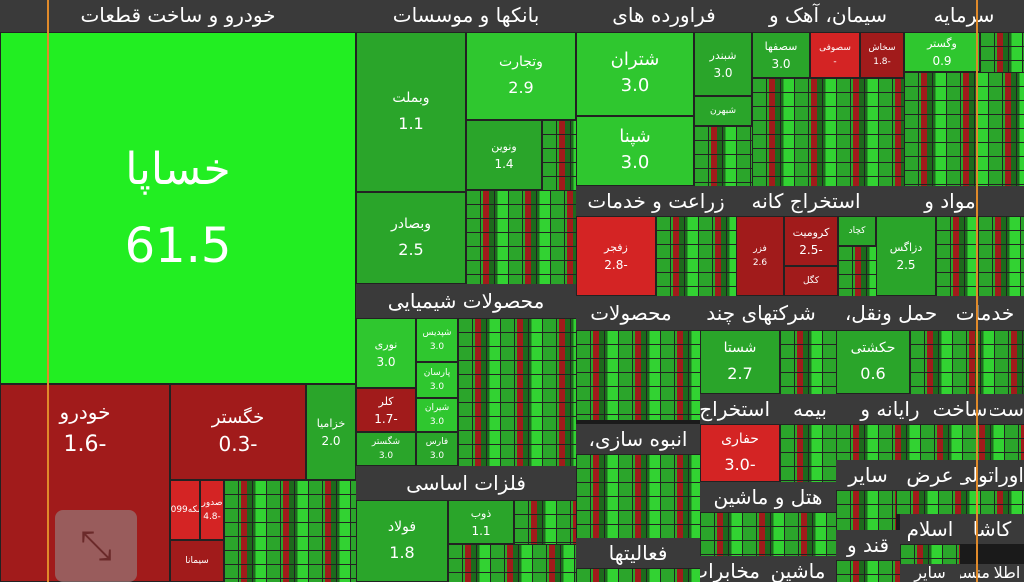 The height and width of the screenshot is (582, 1024). What do you see at coordinates (882, 55) in the screenshot?
I see `tile-sekhash: سخاش 1.8-` at bounding box center [882, 55].